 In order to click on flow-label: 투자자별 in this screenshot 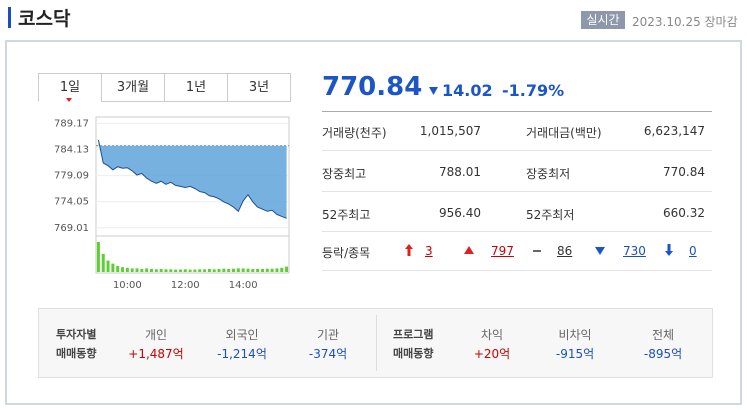, I will do `click(76, 334)`.